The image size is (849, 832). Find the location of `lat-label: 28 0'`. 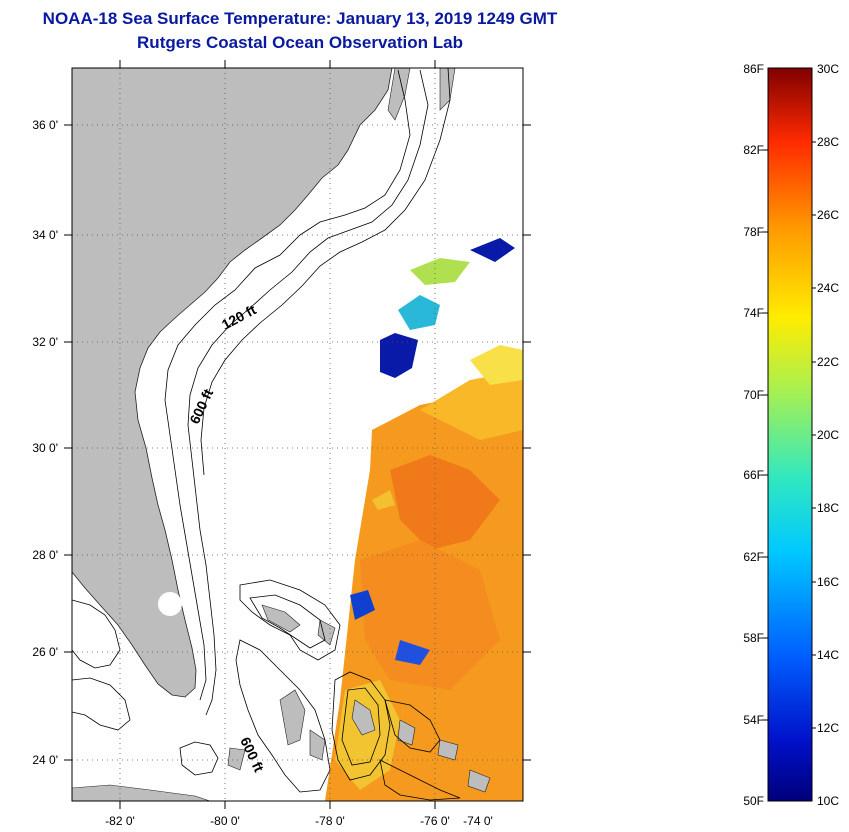

lat-label: 28 0' is located at coordinates (45, 555).